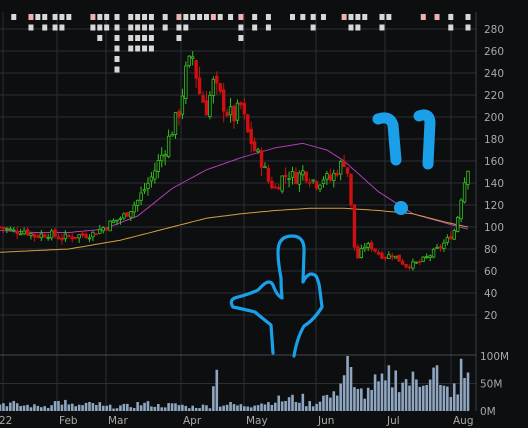 Image resolution: width=528 pixels, height=428 pixels. What do you see at coordinates (235, 383) in the screenshot?
I see `volume-bars` at bounding box center [235, 383].